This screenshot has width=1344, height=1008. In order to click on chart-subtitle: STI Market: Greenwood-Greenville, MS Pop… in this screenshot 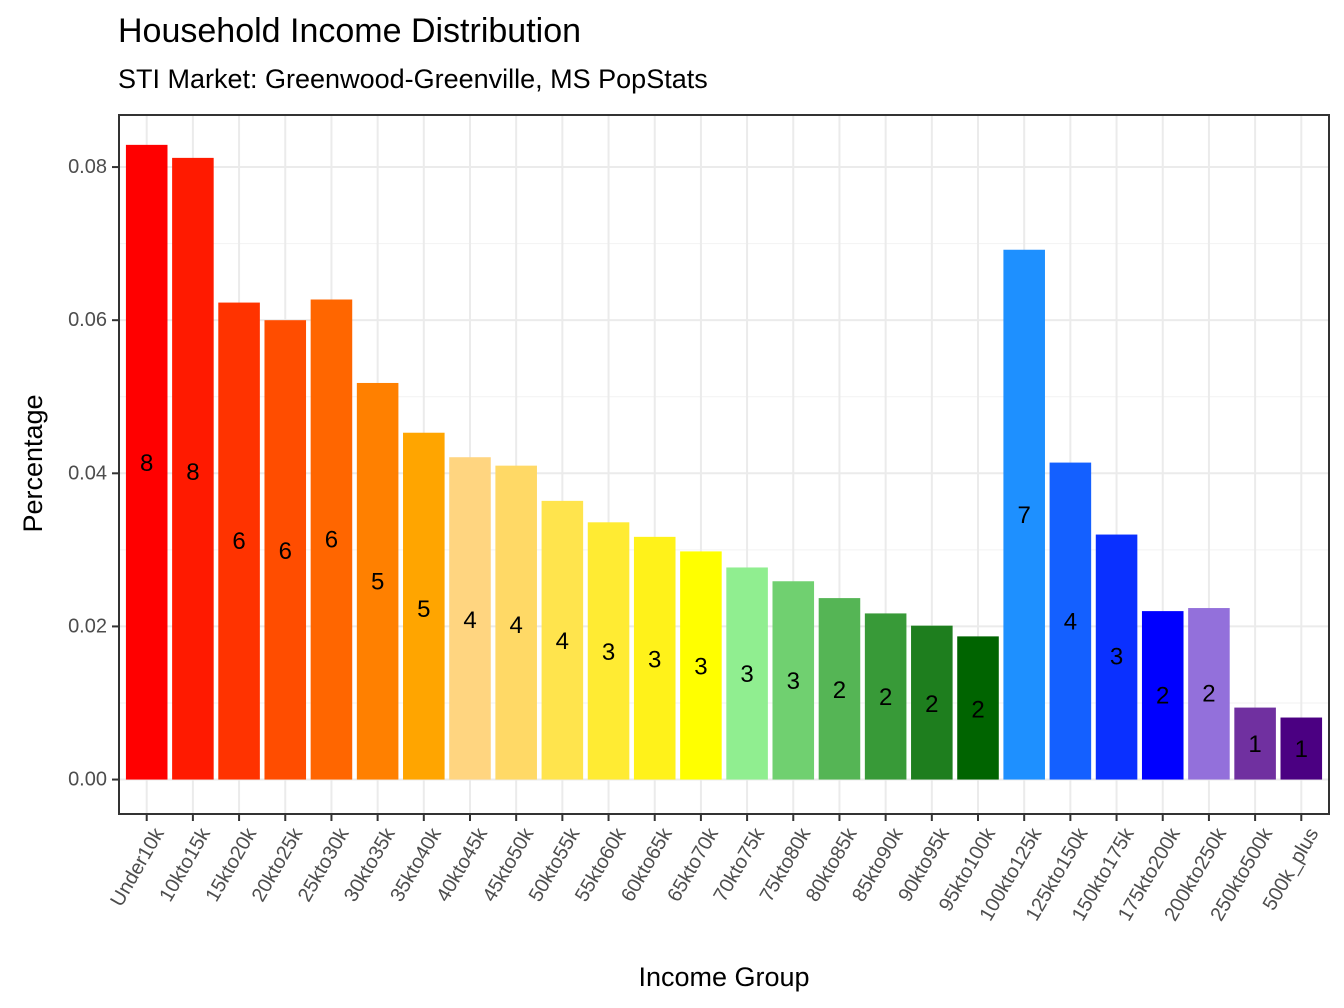, I will do `click(413, 79)`.